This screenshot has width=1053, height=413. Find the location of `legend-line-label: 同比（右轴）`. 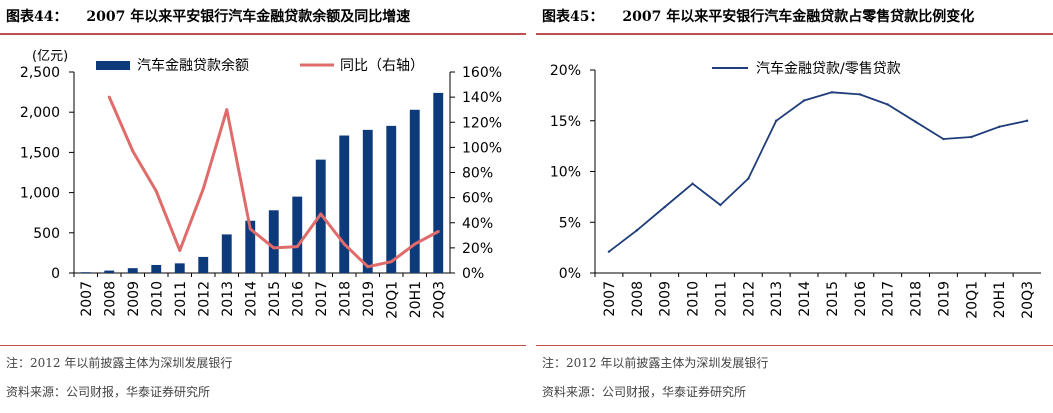

legend-line-label: 同比（右轴） is located at coordinates (382, 66).